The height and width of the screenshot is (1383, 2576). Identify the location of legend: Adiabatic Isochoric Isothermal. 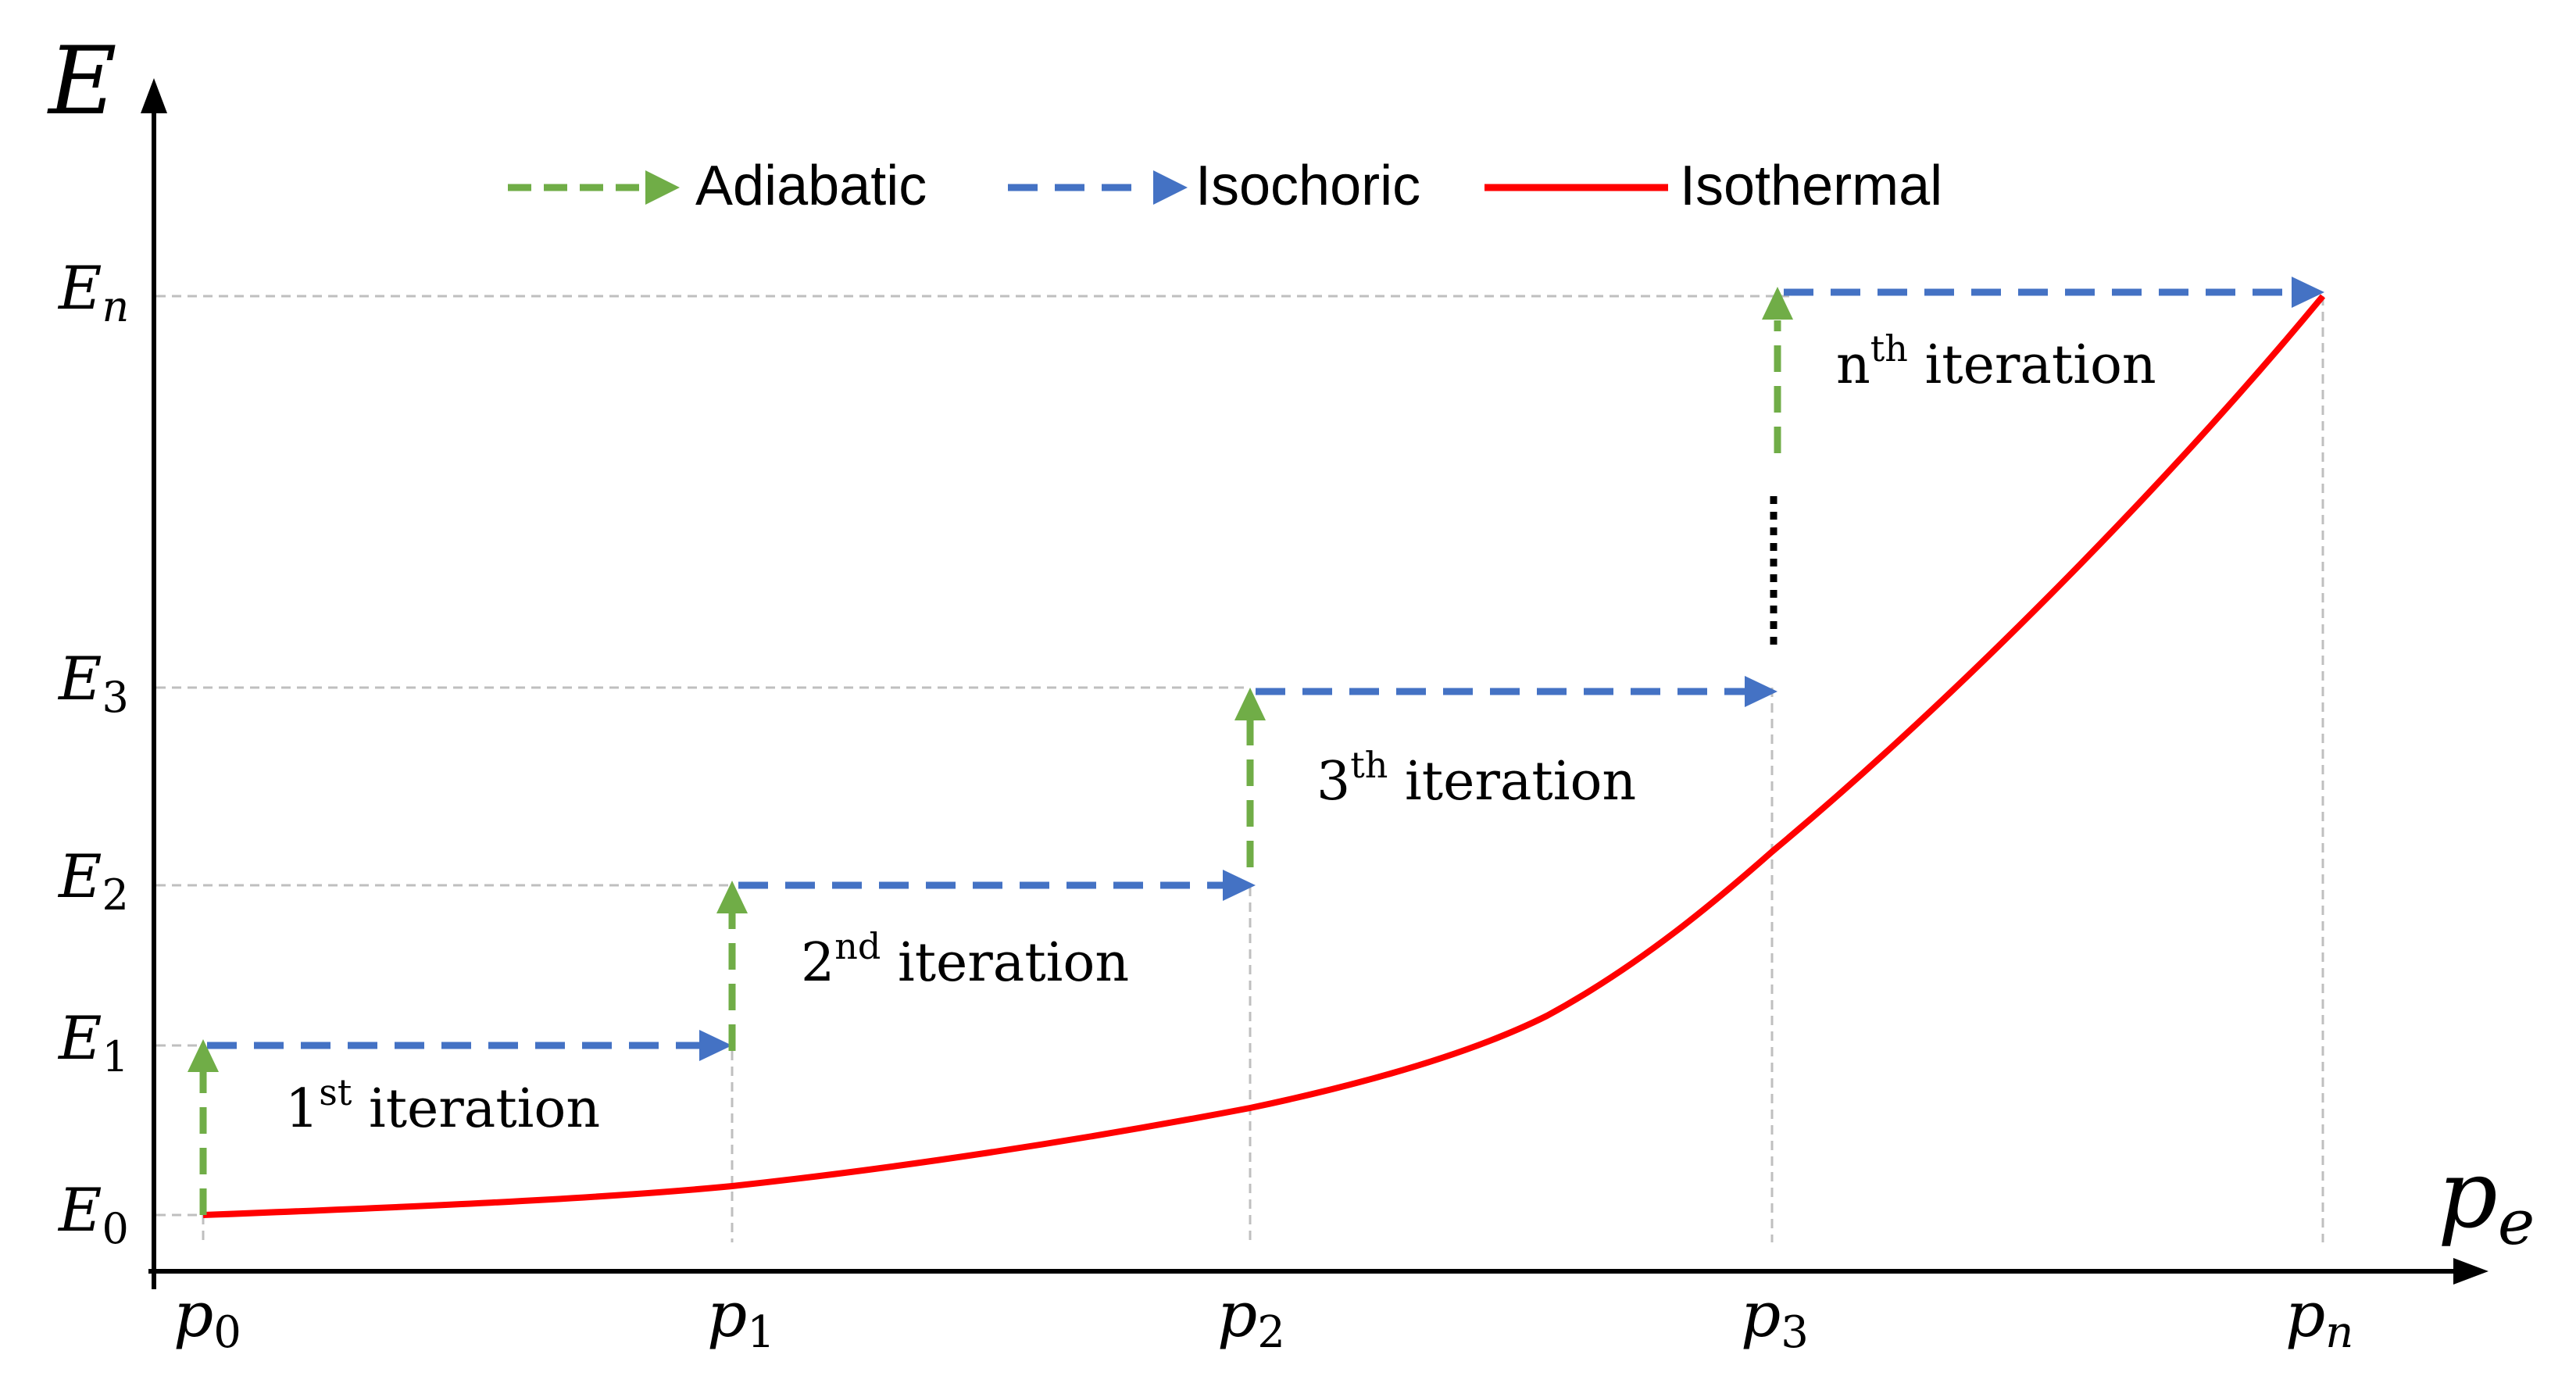
(1225, 186).